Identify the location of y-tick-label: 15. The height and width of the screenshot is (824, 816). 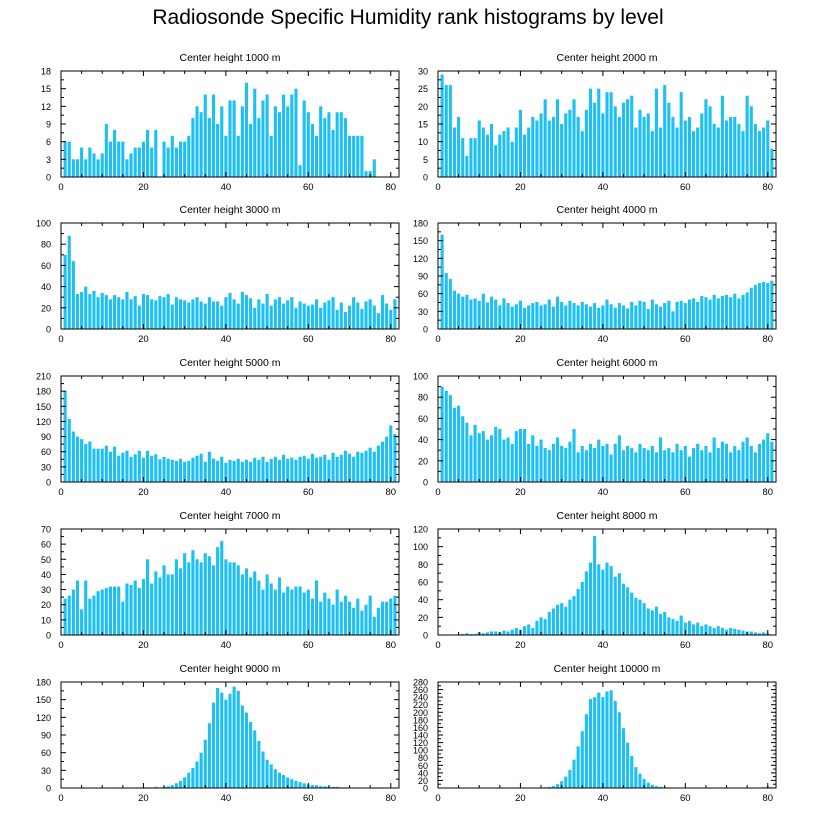
(46, 89).